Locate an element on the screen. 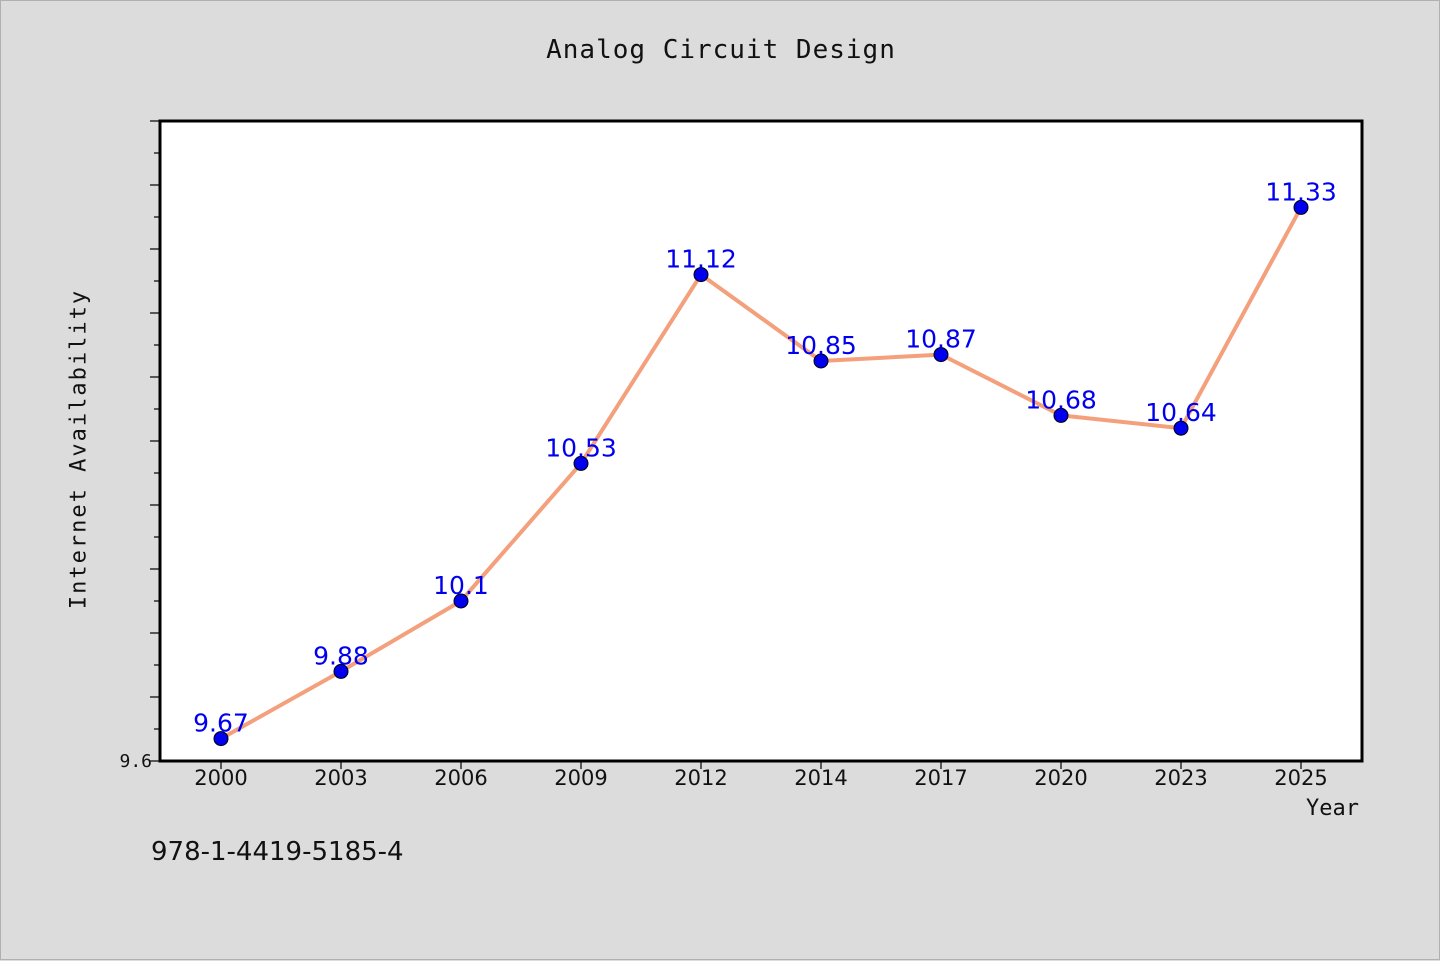 The image size is (1440, 961). data-label: 10.85 is located at coordinates (821, 345).